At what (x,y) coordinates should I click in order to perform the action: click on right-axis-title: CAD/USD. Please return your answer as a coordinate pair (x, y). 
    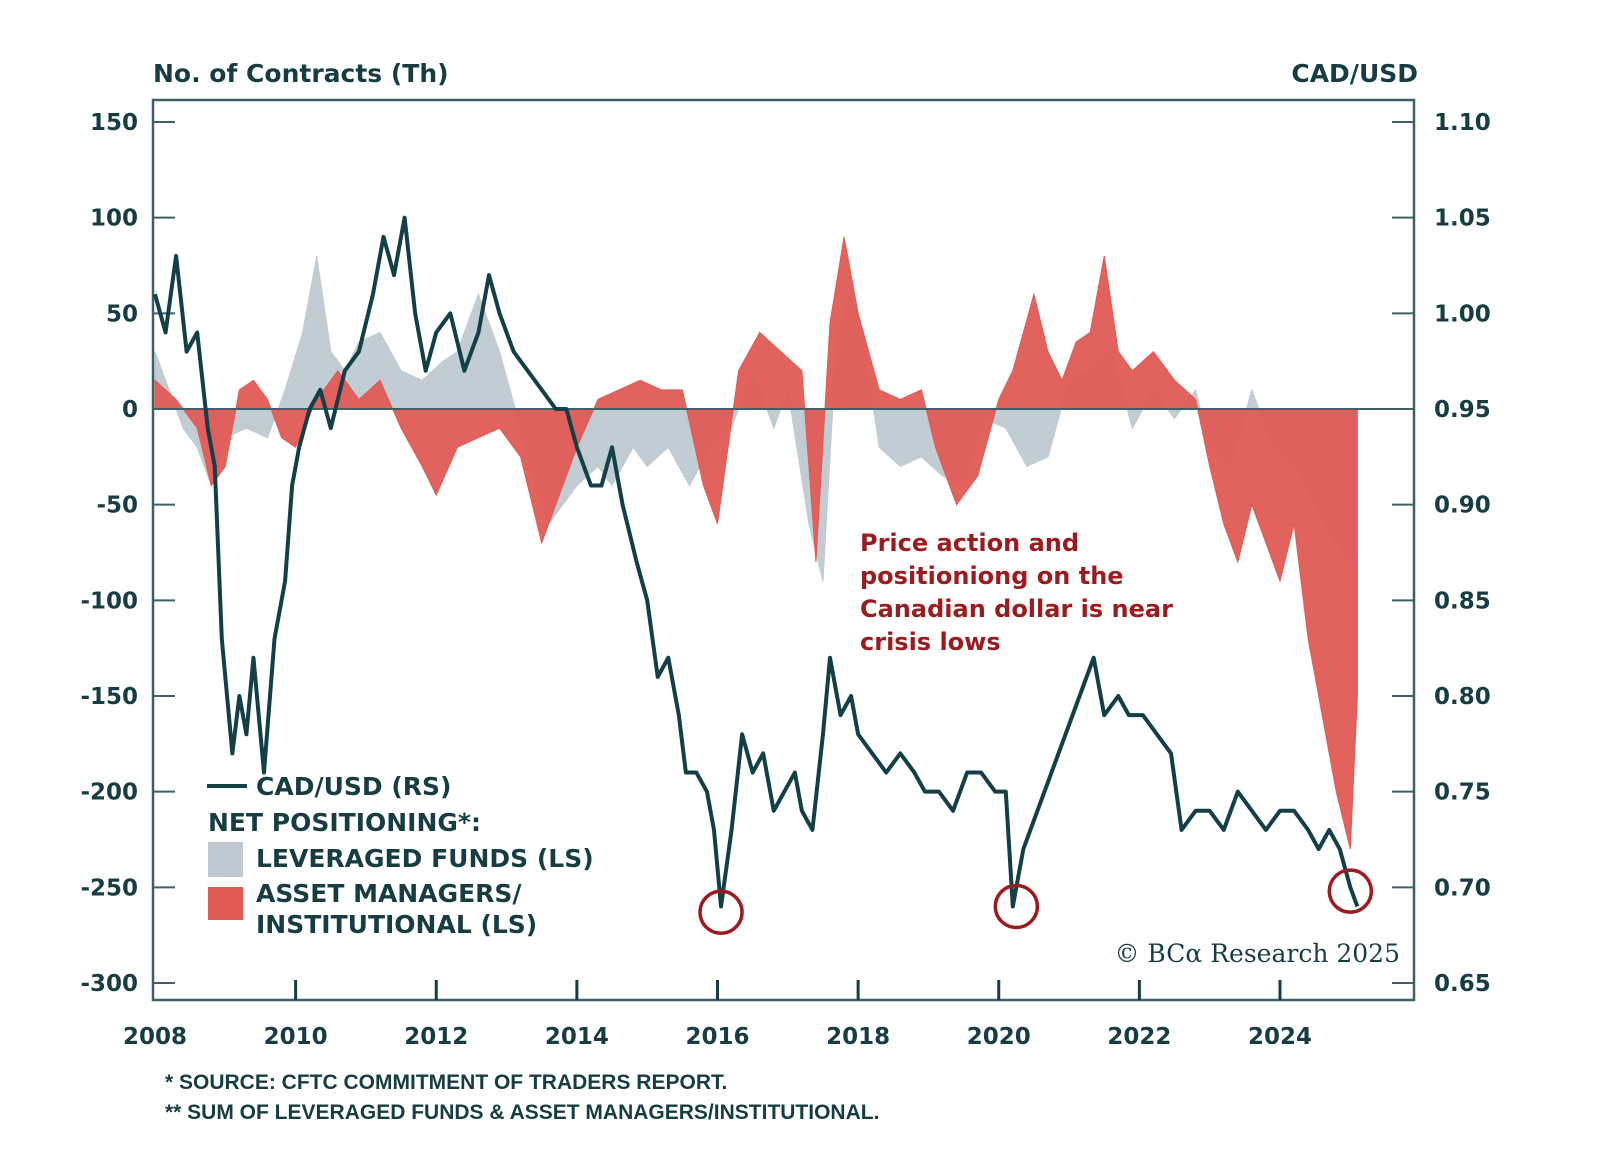
    Looking at the image, I should click on (1354, 73).